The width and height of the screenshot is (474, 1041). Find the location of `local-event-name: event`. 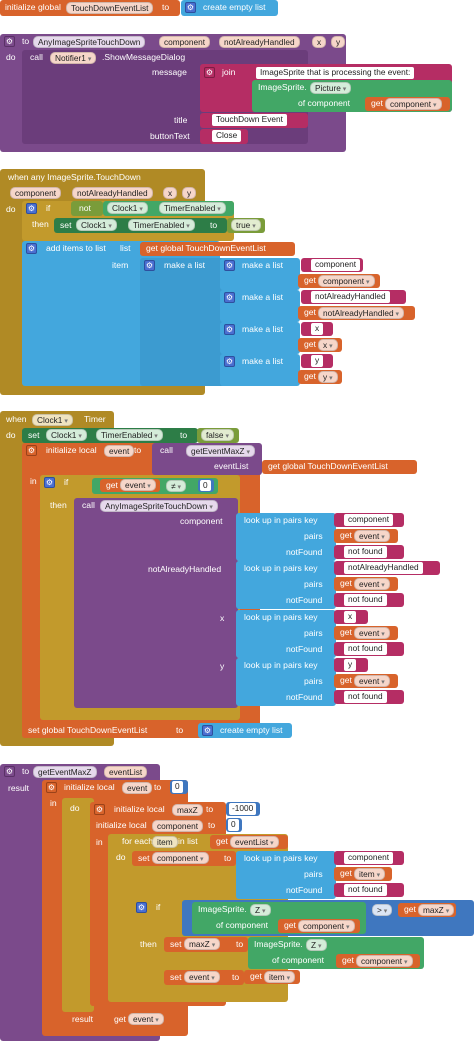

local-event-name: event is located at coordinates (119, 451).